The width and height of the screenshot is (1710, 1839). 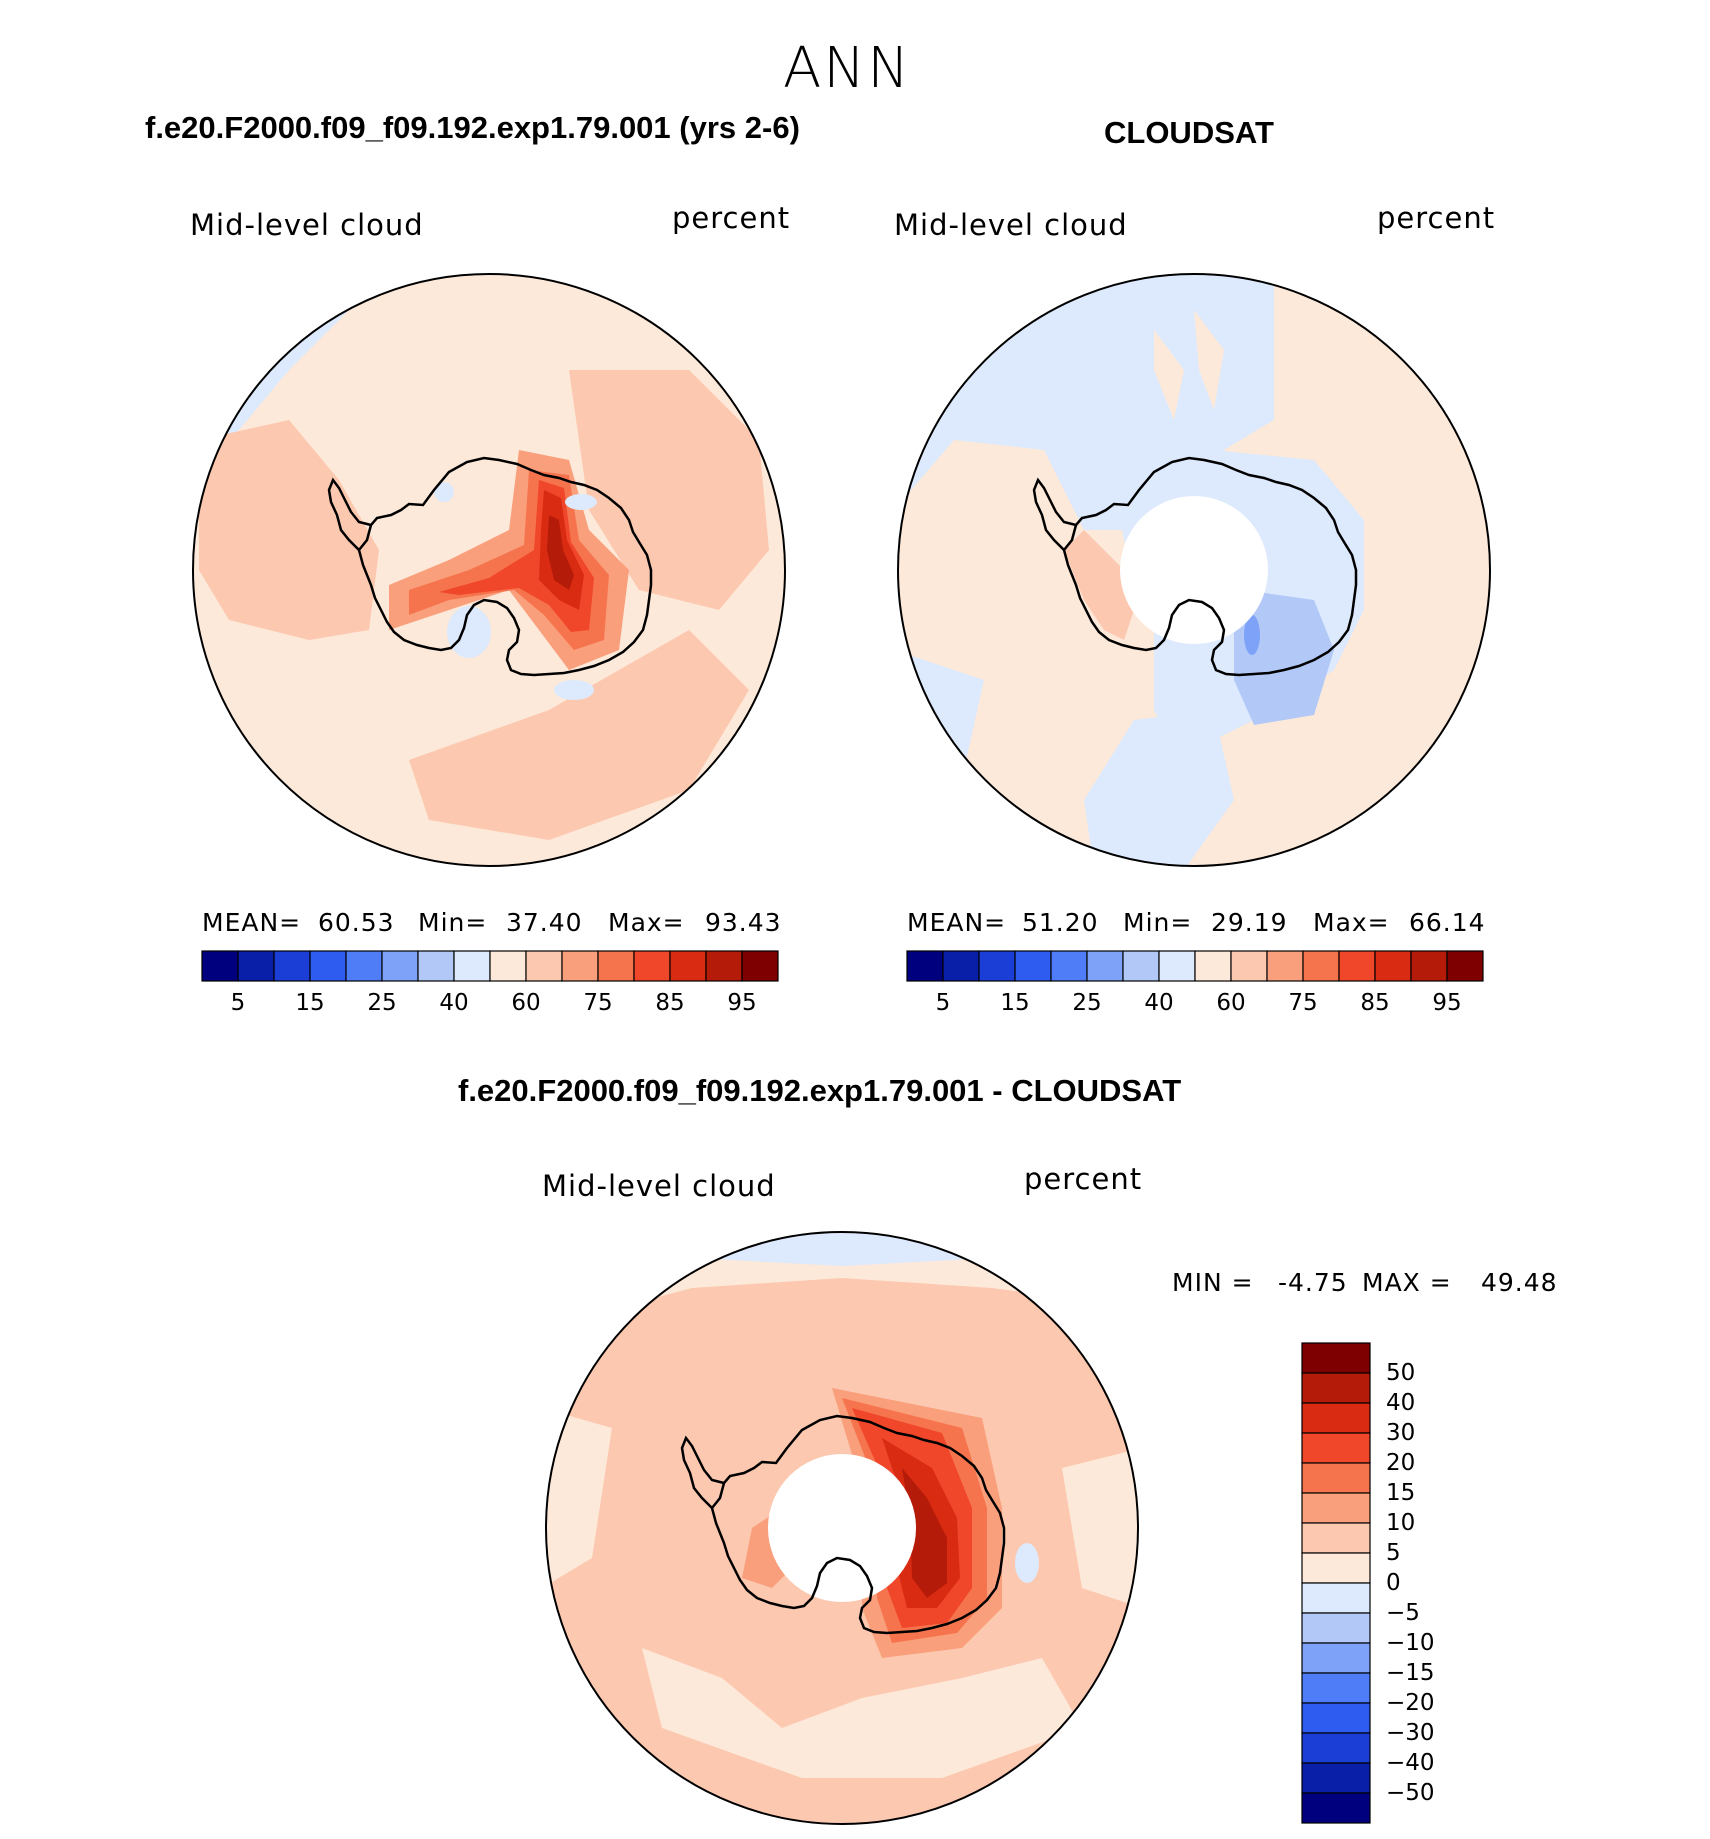 What do you see at coordinates (943, 1003) in the screenshot?
I see `panel-2-colorbar-tick-label: 5` at bounding box center [943, 1003].